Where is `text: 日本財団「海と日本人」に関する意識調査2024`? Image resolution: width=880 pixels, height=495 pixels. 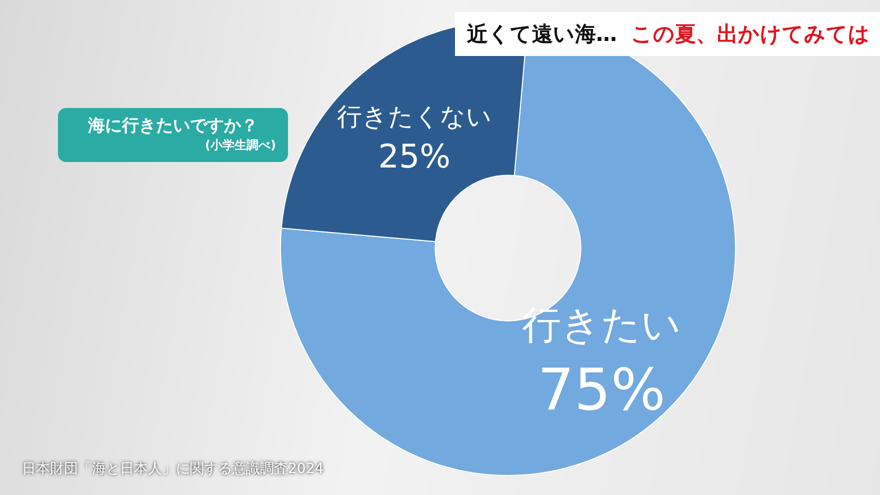
text: 日本財団「海と日本人」に関する意識調査2024 is located at coordinates (173, 469).